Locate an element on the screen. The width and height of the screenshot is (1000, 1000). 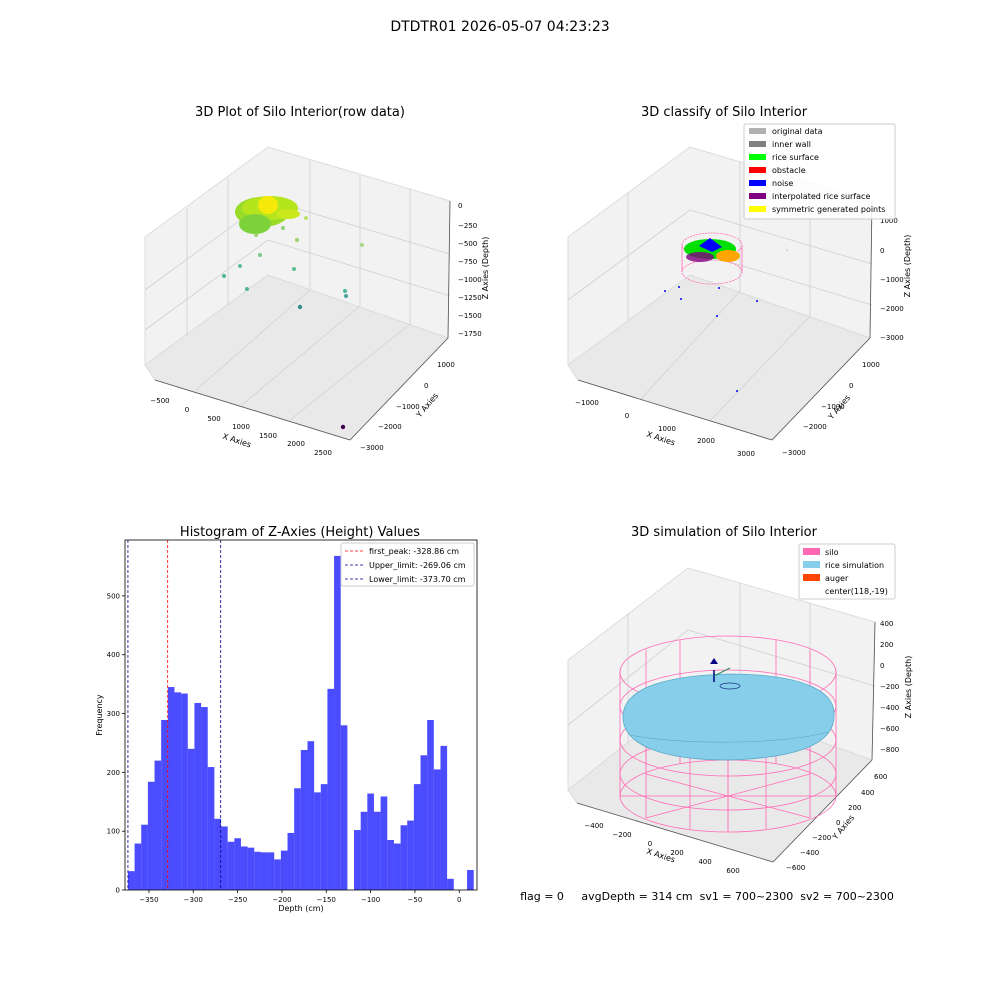
histogram-y-tick-label: 100 is located at coordinates (113, 832).